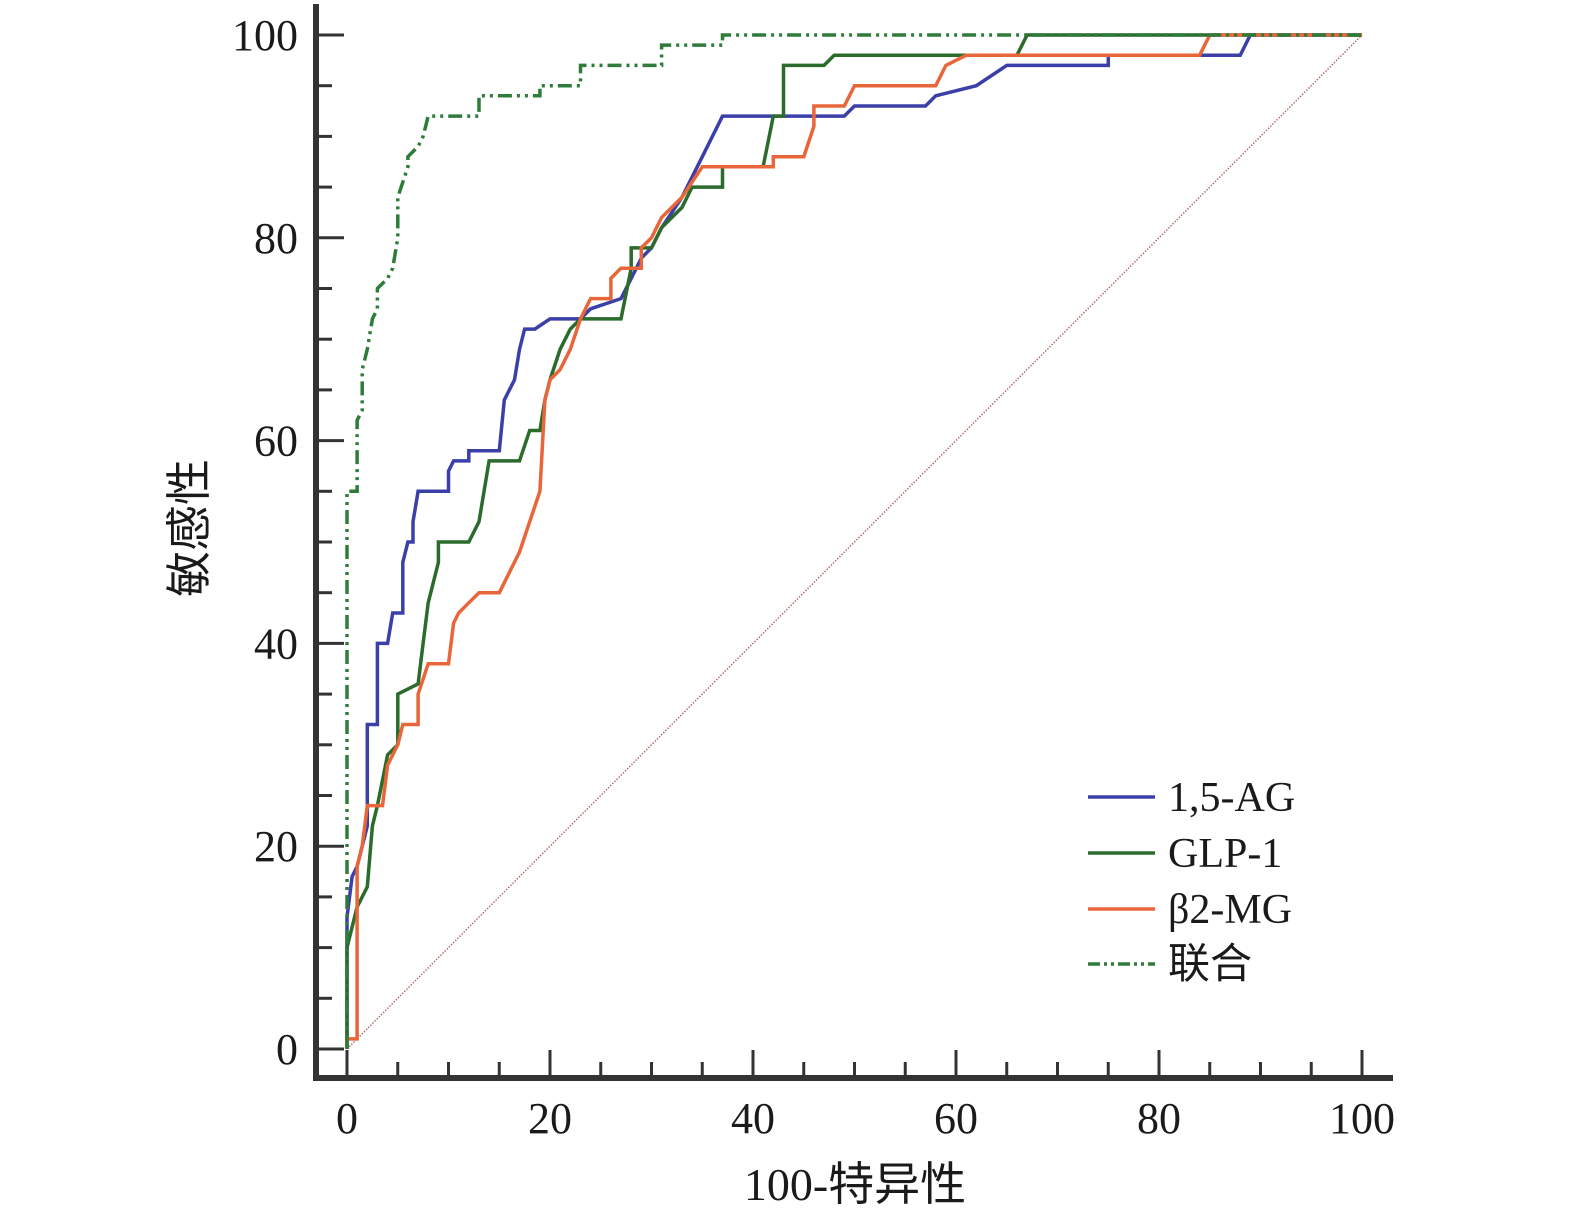 This screenshot has height=1226, width=1575. Describe the element at coordinates (1231, 798) in the screenshot. I see `legend-label: 1,5-AG` at that location.